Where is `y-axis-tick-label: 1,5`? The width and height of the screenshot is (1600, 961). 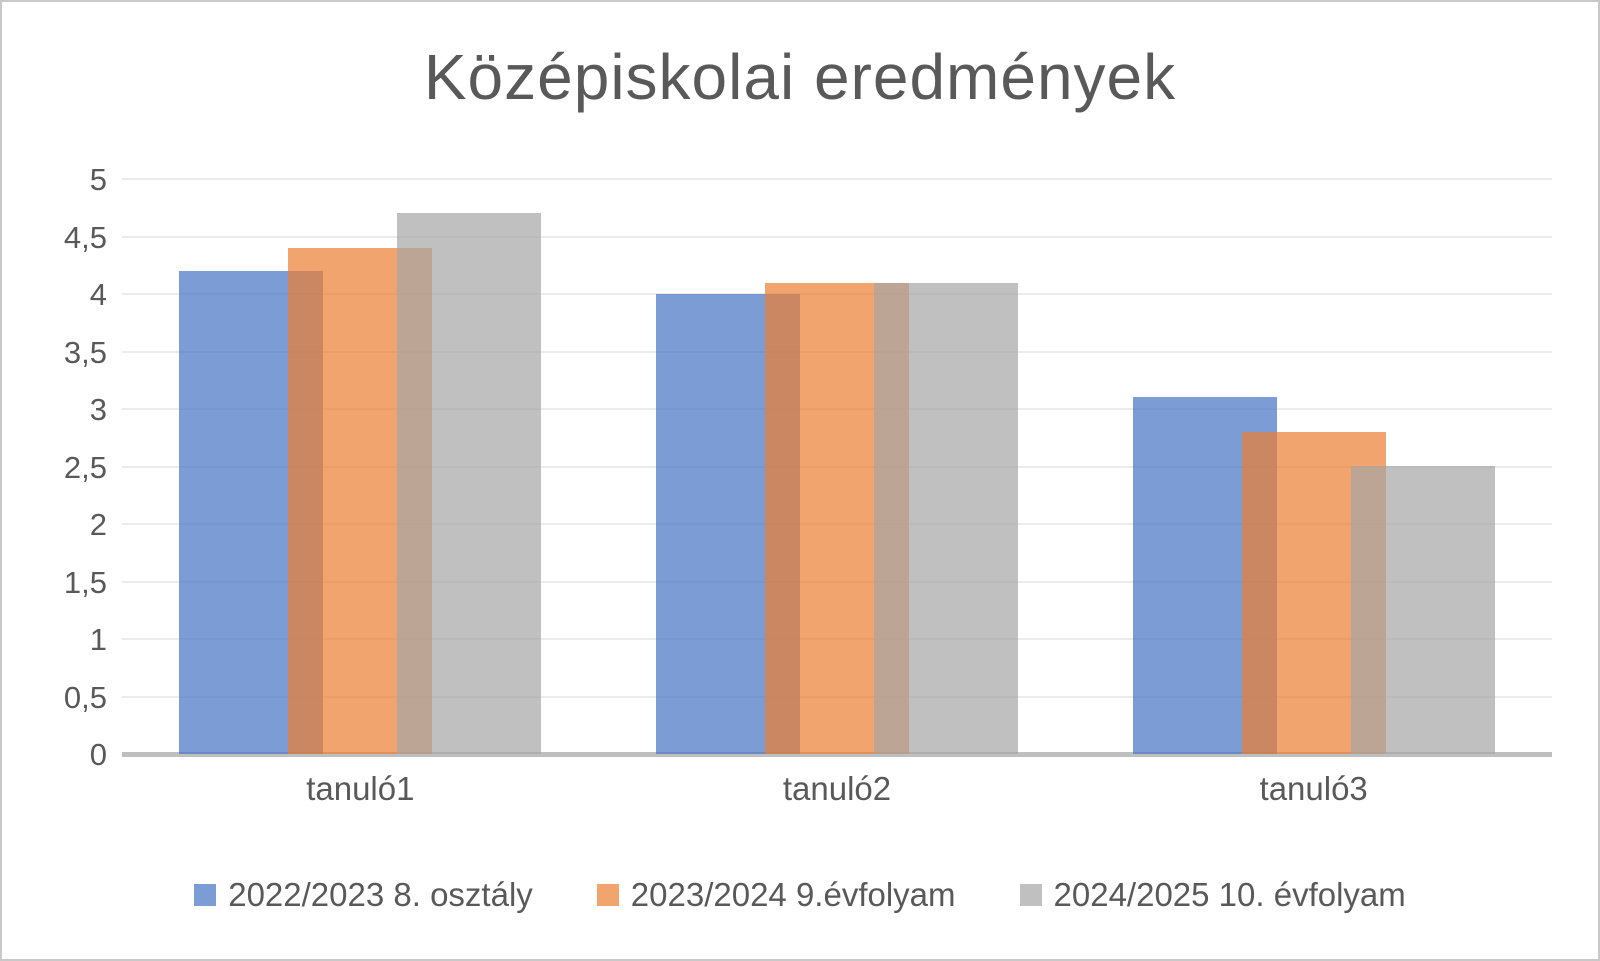 y-axis-tick-label: 1,5 is located at coordinates (85, 582).